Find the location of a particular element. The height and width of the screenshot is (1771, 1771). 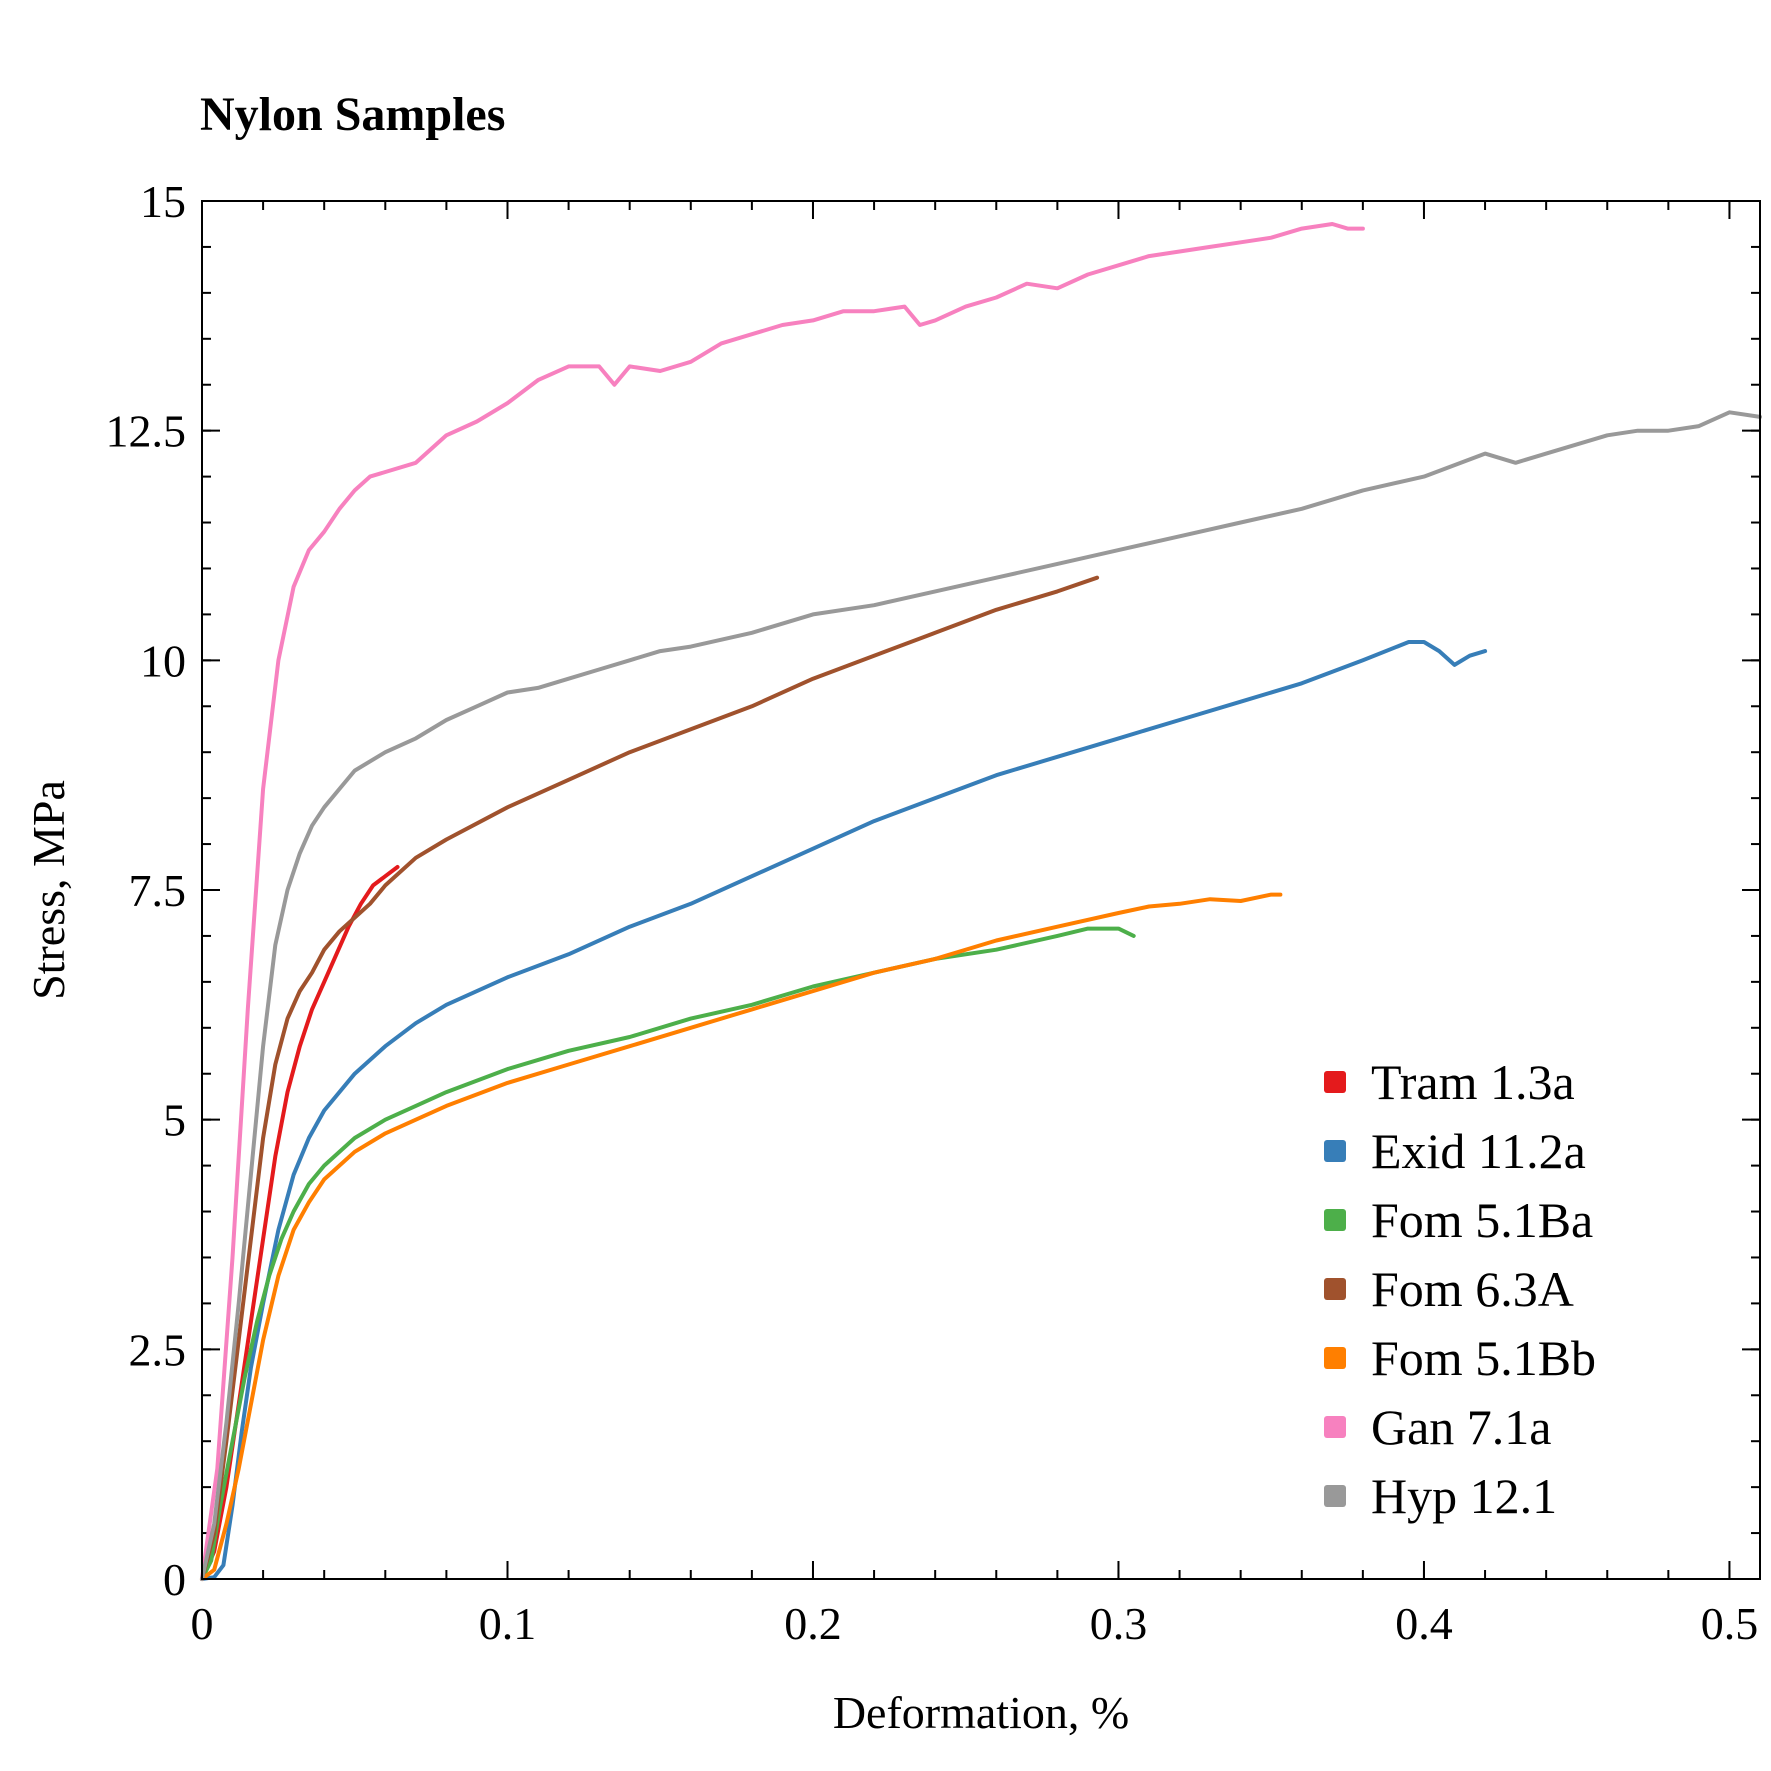

legend-label-fom-5-1ba: Fom 5.1Ba is located at coordinates (1482, 1220).